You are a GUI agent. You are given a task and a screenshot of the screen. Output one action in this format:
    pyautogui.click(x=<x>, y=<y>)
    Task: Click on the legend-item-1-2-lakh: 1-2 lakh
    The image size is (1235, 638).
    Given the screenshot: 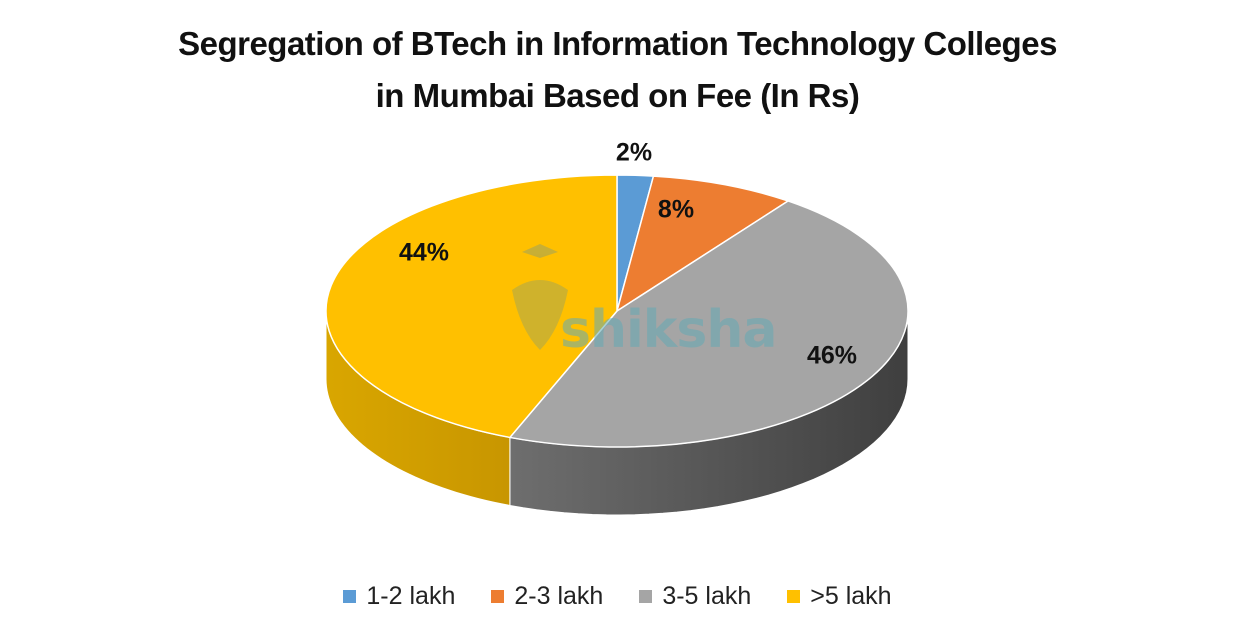 What is the action you would take?
    pyautogui.click(x=399, y=596)
    